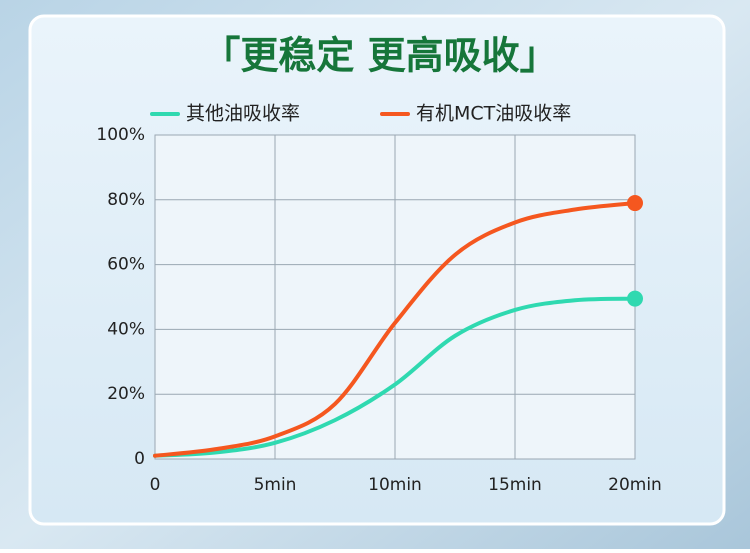 The width and height of the screenshot is (750, 553). What do you see at coordinates (126, 265) in the screenshot?
I see `y-tick-label: 60%` at bounding box center [126, 265].